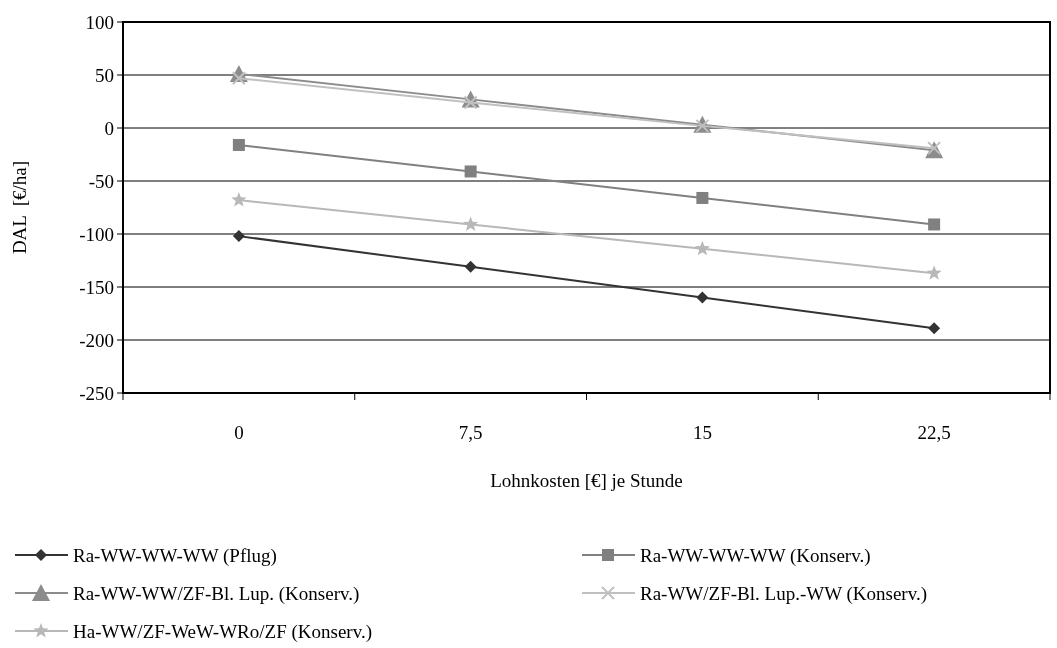 This screenshot has width=1057, height=648. Describe the element at coordinates (934, 432) in the screenshot. I see `x-tick-label: 22,5` at that location.